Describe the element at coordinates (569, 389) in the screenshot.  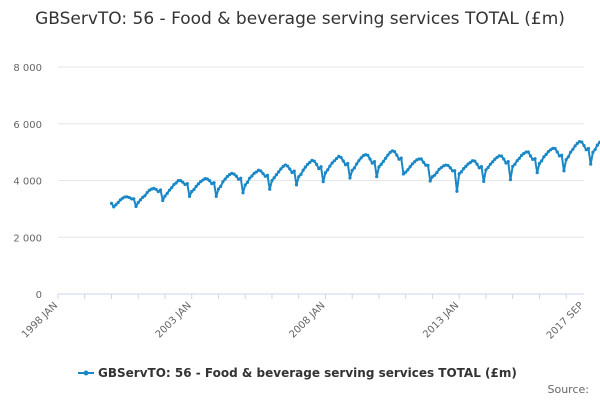
I see `source-label: Source:` at that location.